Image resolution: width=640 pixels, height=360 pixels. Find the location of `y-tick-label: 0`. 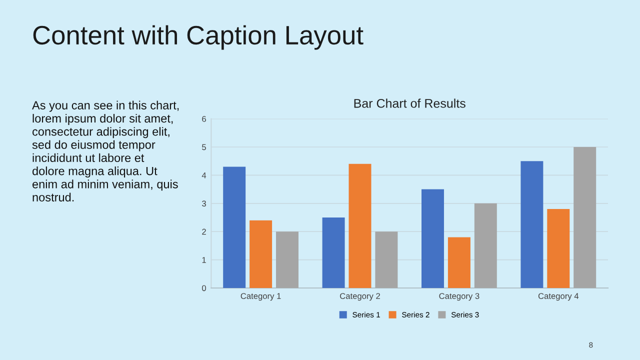

y-tick-label: 0 is located at coordinates (204, 288).